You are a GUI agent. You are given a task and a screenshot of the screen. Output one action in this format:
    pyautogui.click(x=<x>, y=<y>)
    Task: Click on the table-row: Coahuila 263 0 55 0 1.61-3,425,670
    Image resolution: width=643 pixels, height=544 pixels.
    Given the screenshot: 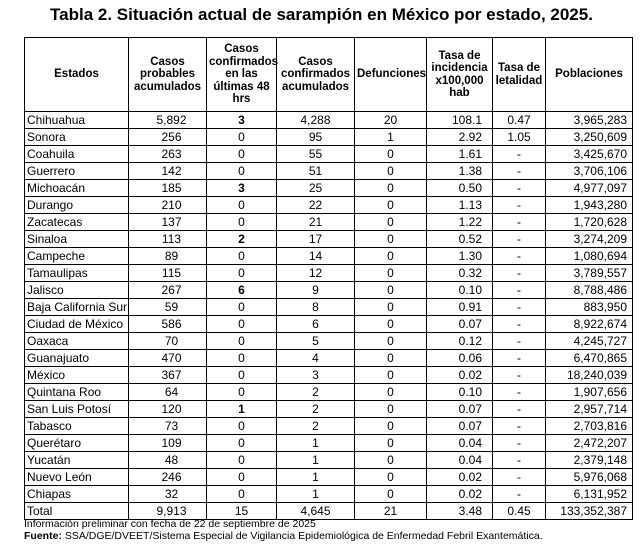 What is the action you would take?
    pyautogui.click(x=328, y=154)
    